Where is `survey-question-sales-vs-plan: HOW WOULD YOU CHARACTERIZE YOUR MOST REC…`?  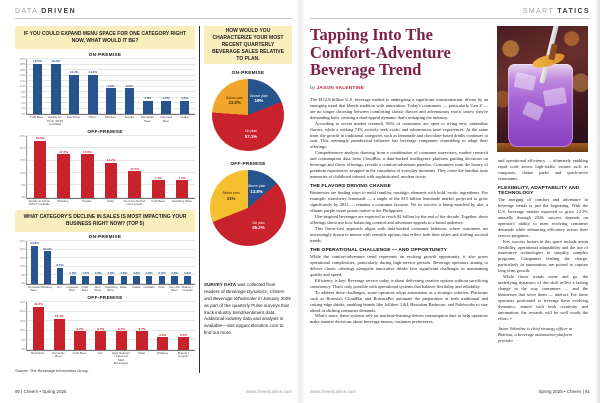
survey-question-sales-vs-plan: HOW WOULD YOU CHARACTERIZE YOUR MOST REC… is located at coordinates (248, 45).